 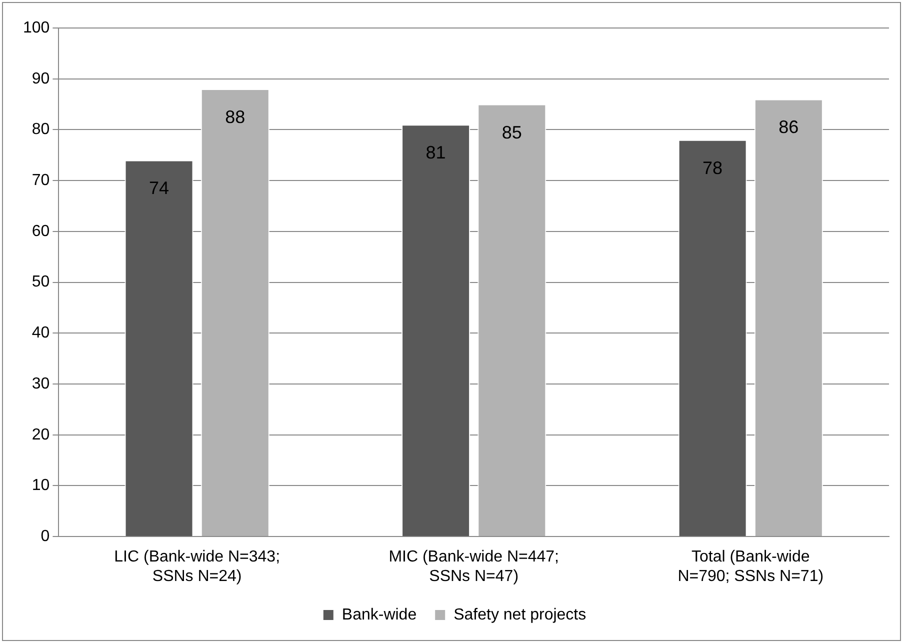 What do you see at coordinates (41, 129) in the screenshot?
I see `y-tick-label: 80` at bounding box center [41, 129].